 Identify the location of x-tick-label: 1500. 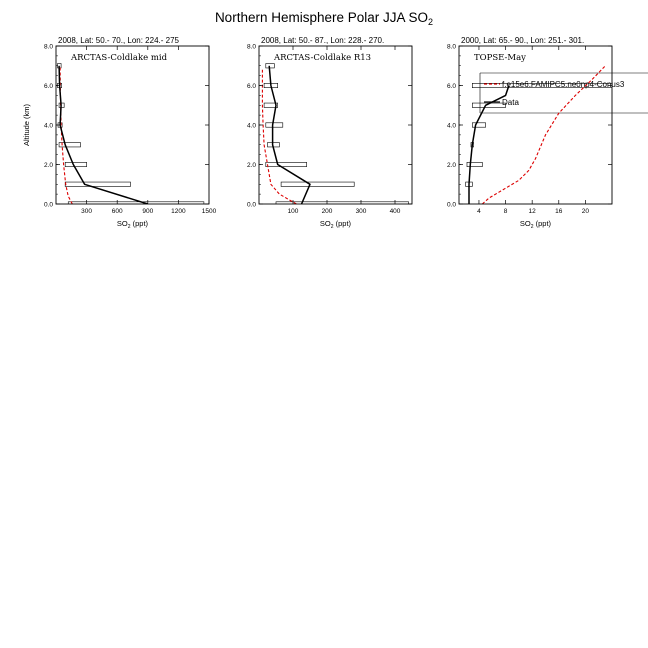
(209, 211).